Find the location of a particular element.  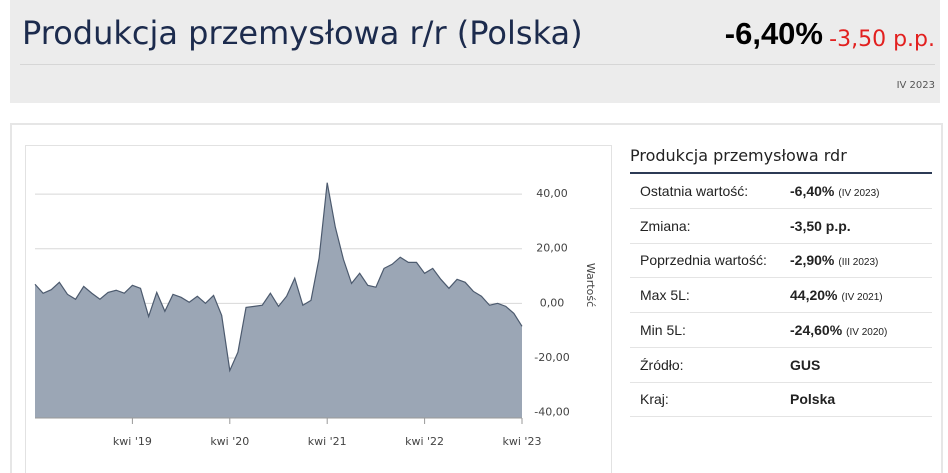

x-tick-label: kwi '19 is located at coordinates (132, 441).